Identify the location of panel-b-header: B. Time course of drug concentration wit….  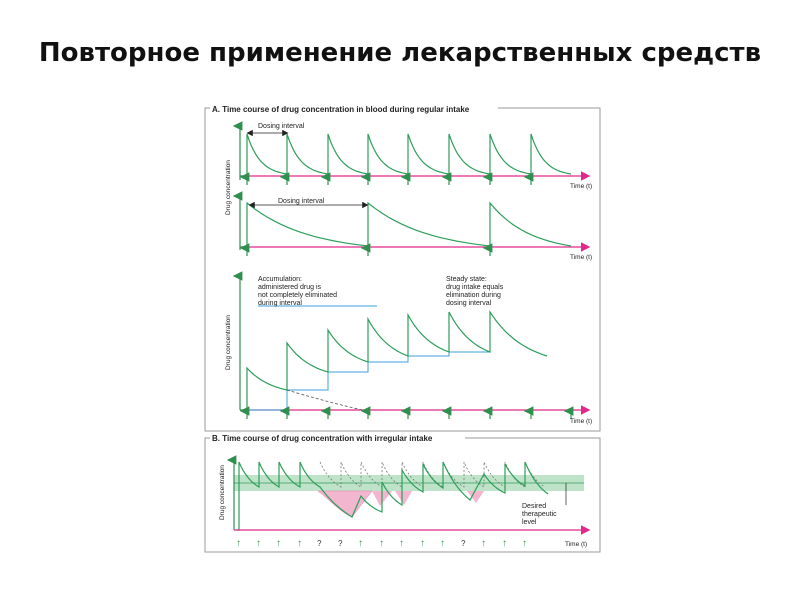
(322, 438).